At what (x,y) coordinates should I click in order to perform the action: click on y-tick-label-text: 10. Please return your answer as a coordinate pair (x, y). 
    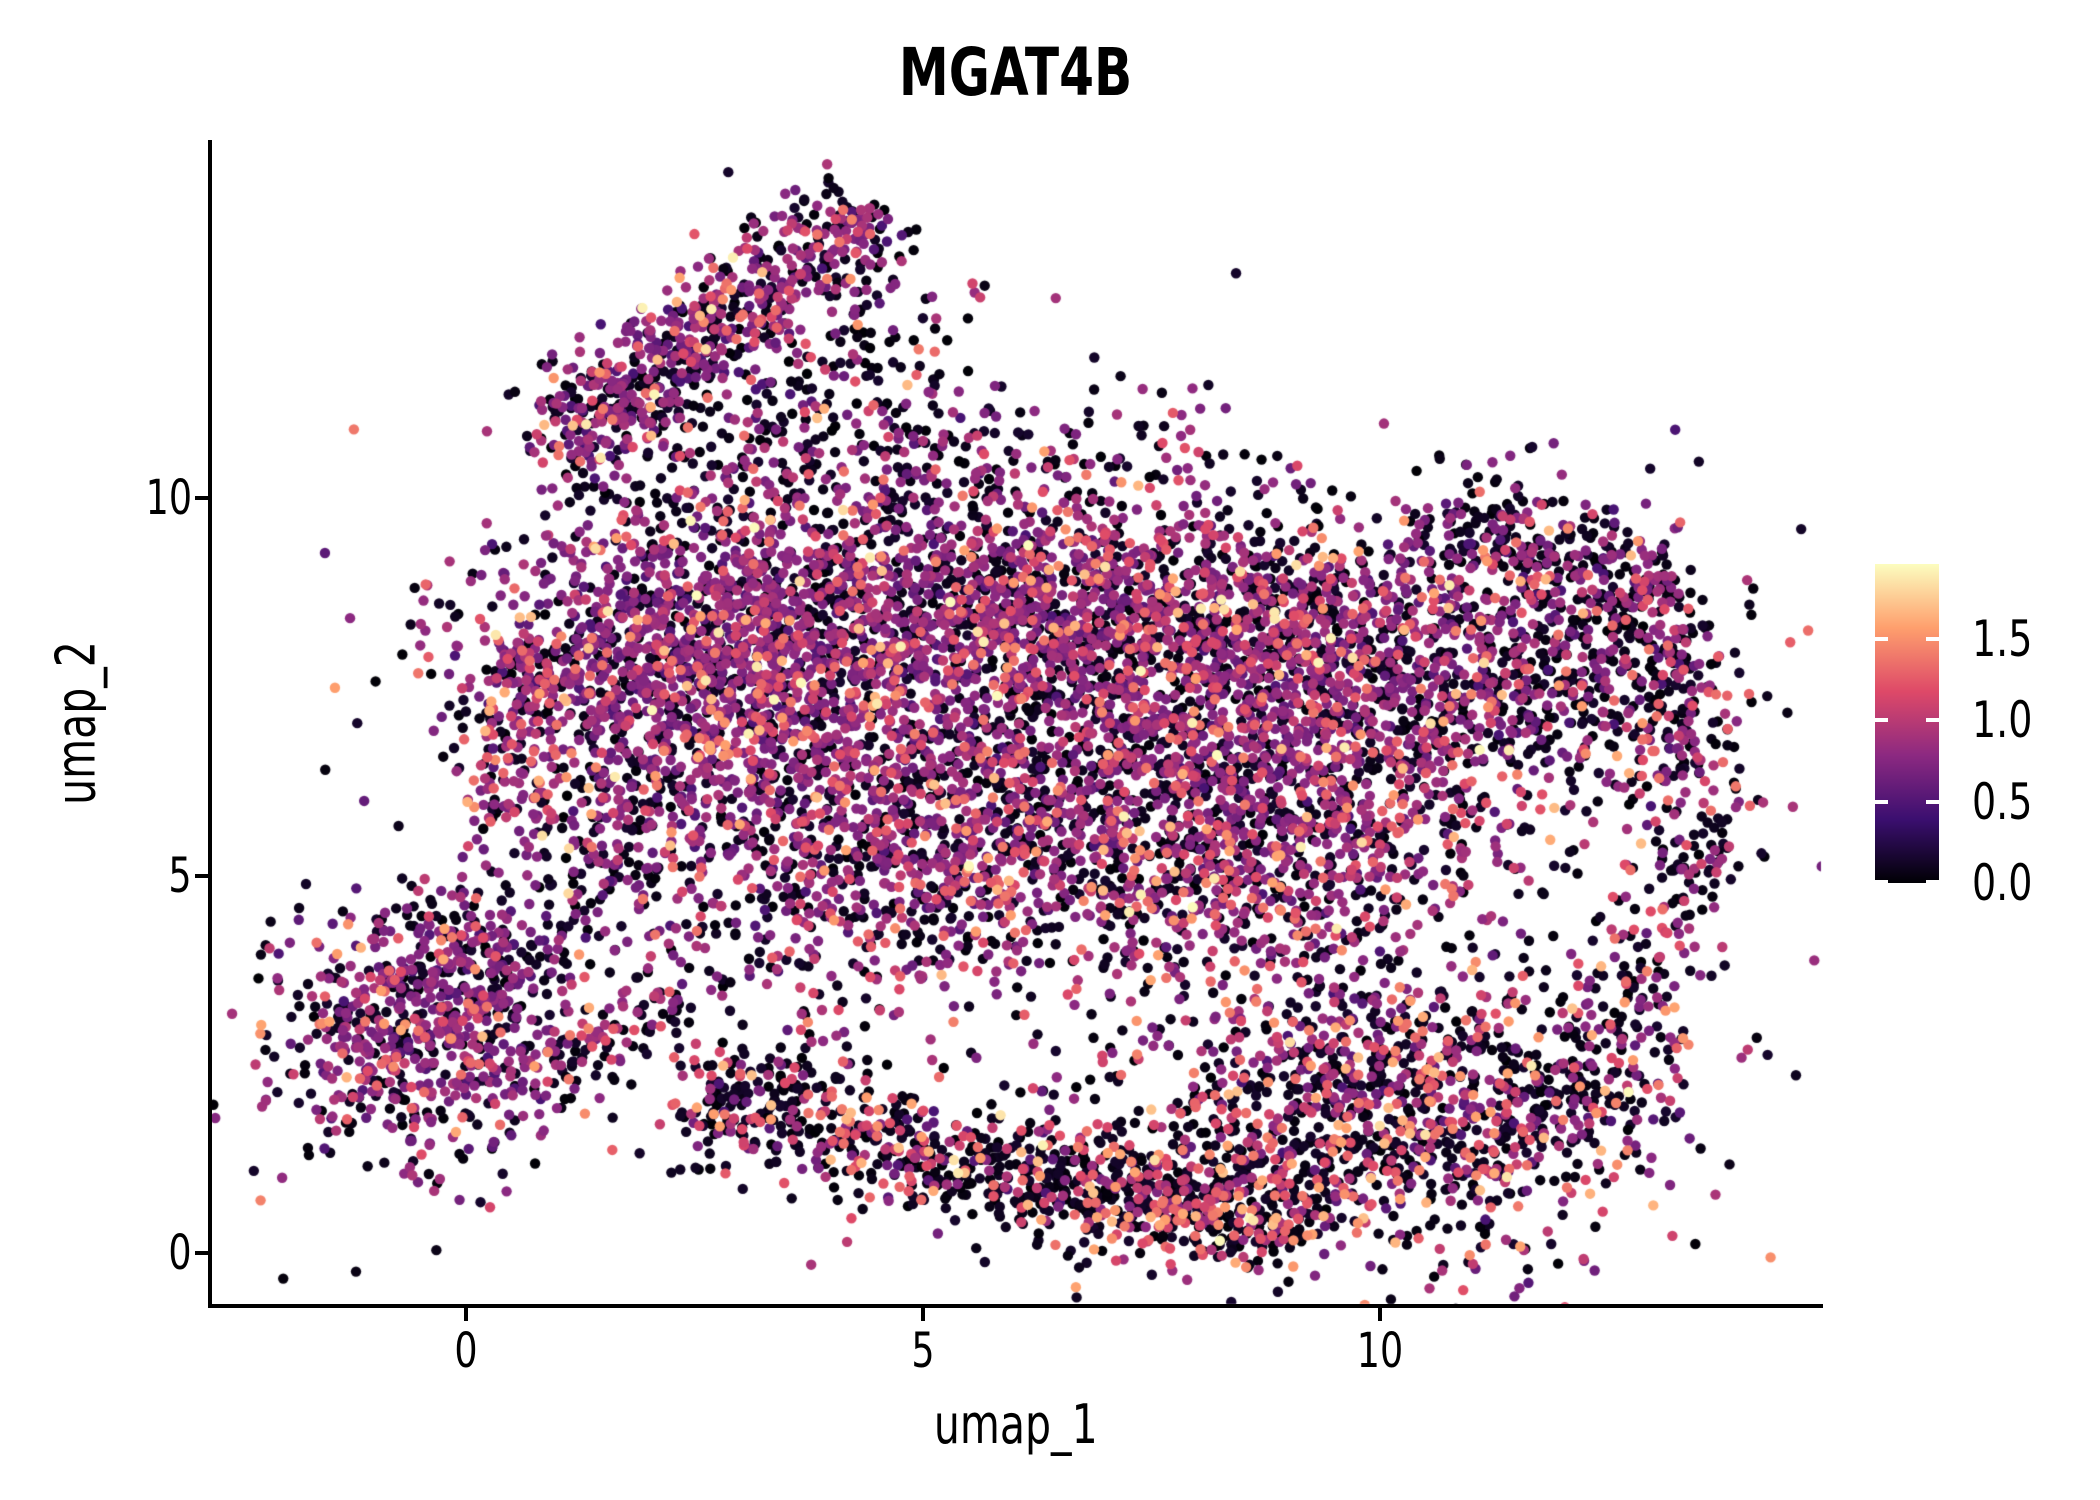
    Looking at the image, I should click on (168, 498).